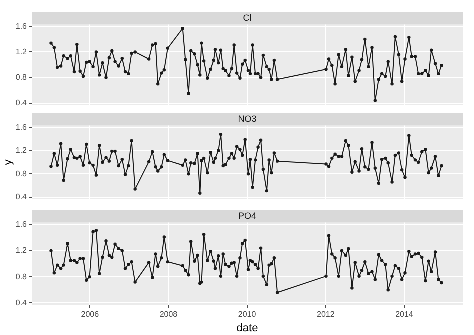 The width and height of the screenshot is (474, 335). What do you see at coordinates (405, 315) in the screenshot?
I see `x-tick-label: 2014` at bounding box center [405, 315].